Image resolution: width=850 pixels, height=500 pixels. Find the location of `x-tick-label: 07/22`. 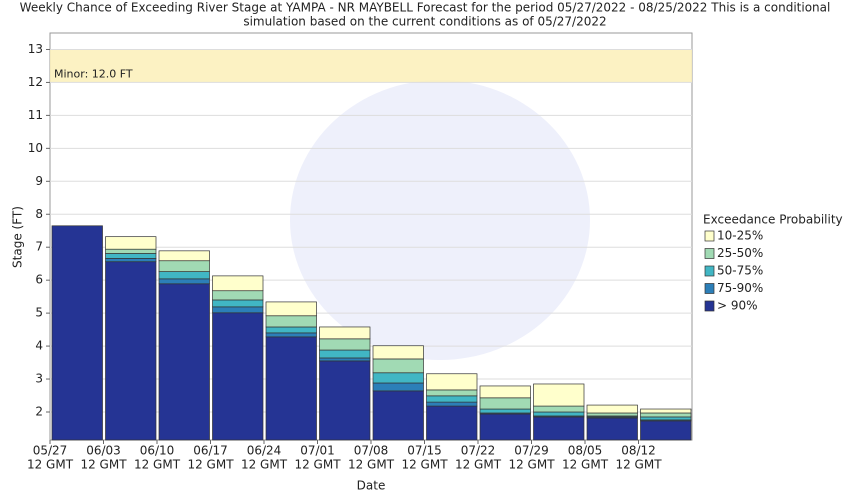

x-tick-label: 07/22 is located at coordinates (478, 451).